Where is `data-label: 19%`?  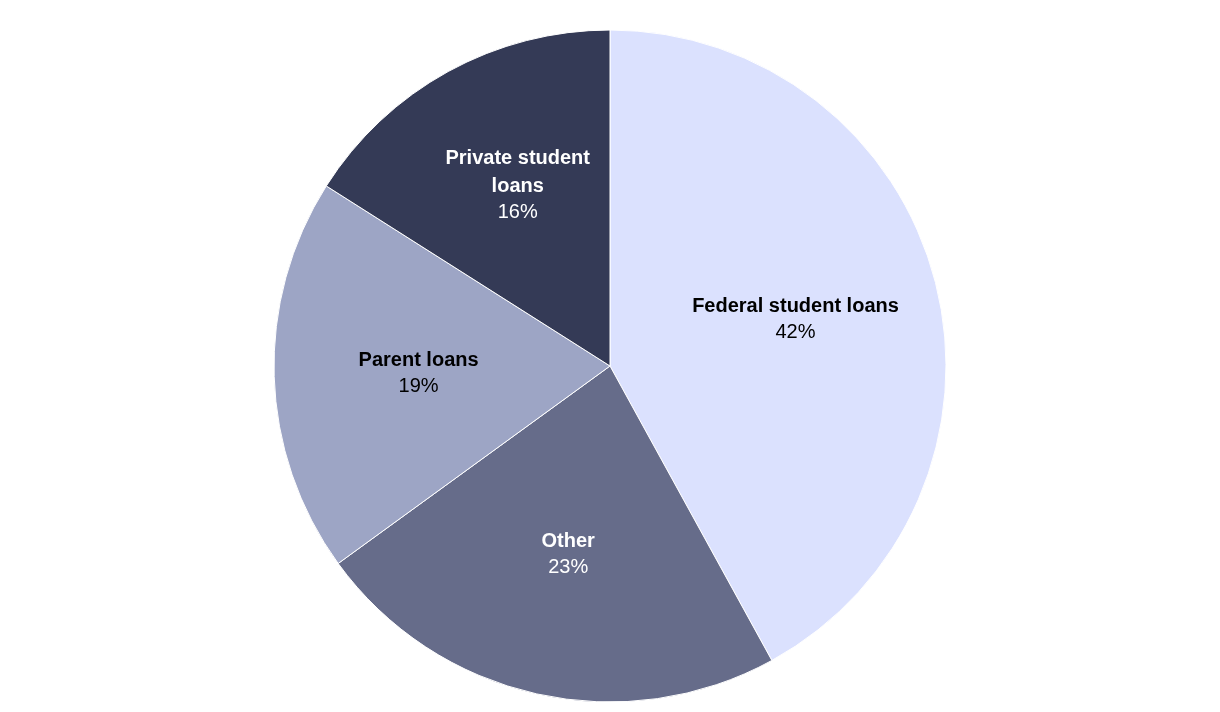 data-label: 19% is located at coordinates (418, 385).